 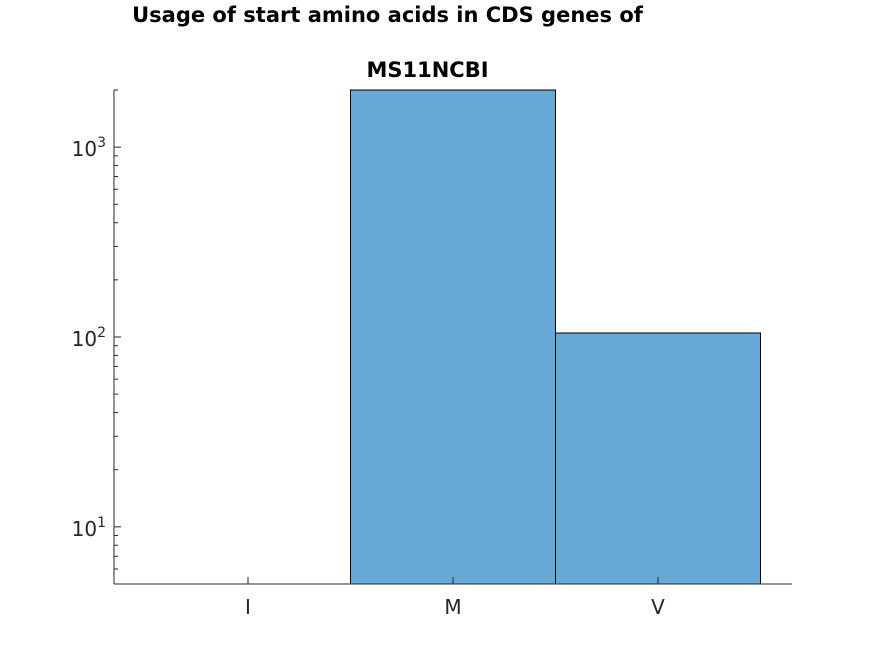 I want to click on bar-V, so click(x=658, y=458).